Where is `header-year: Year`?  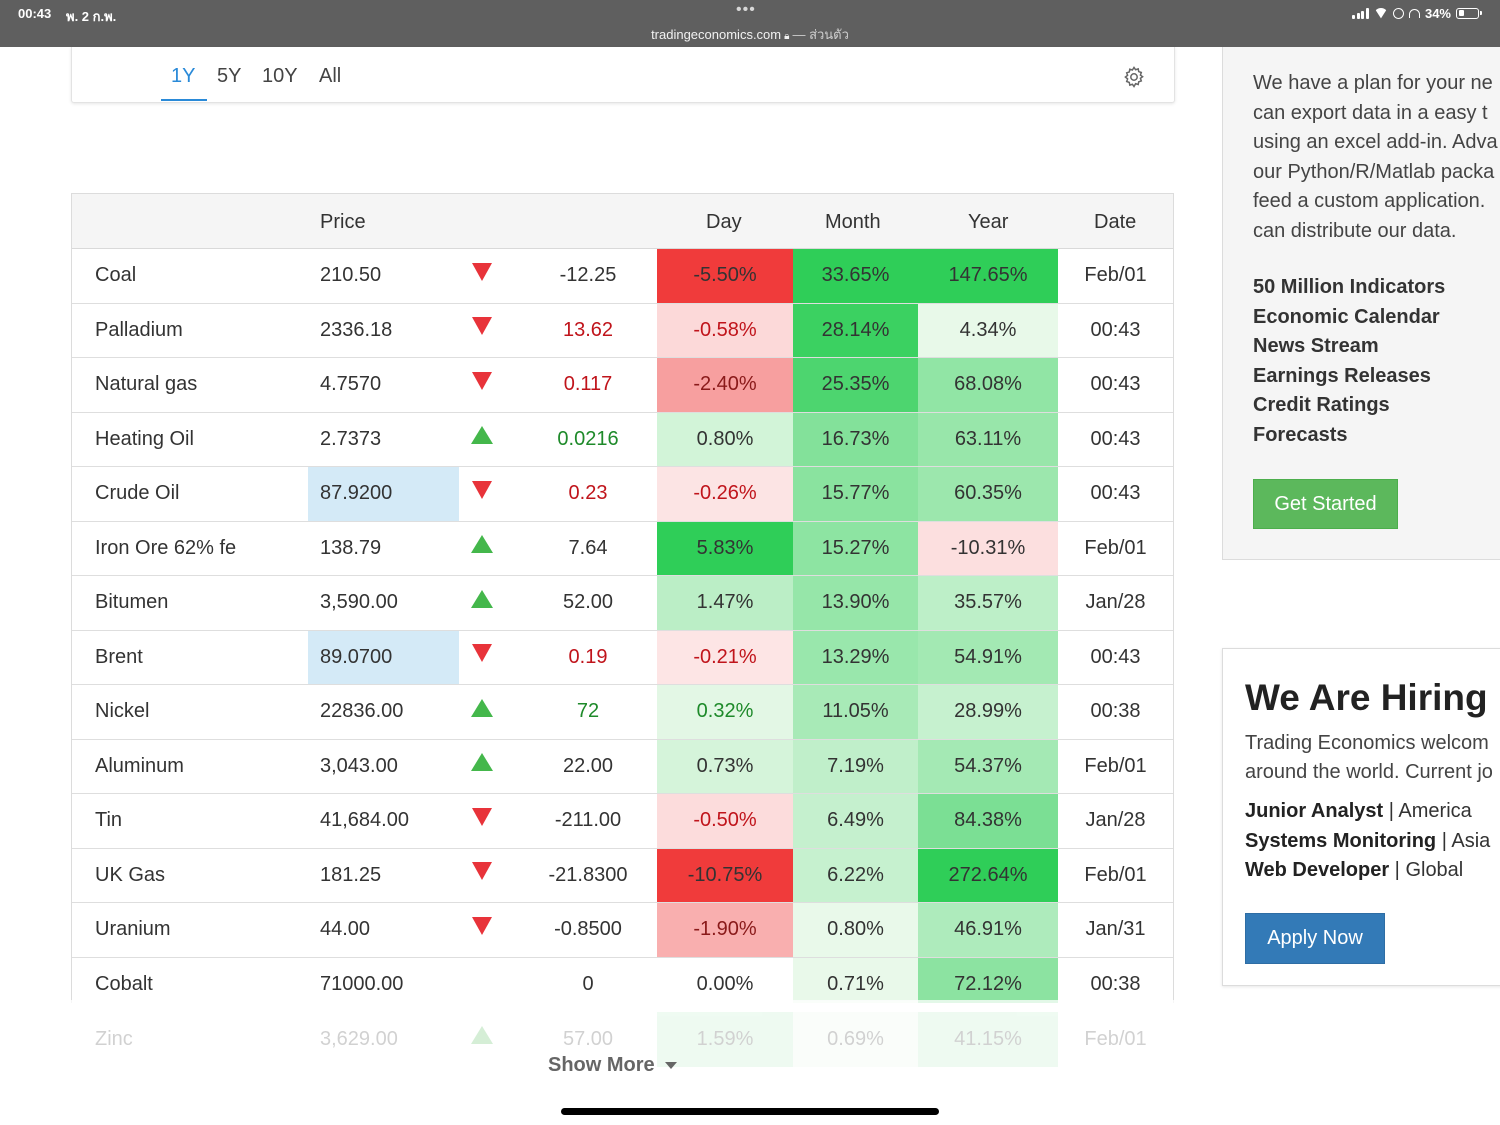 header-year: Year is located at coordinates (988, 222).